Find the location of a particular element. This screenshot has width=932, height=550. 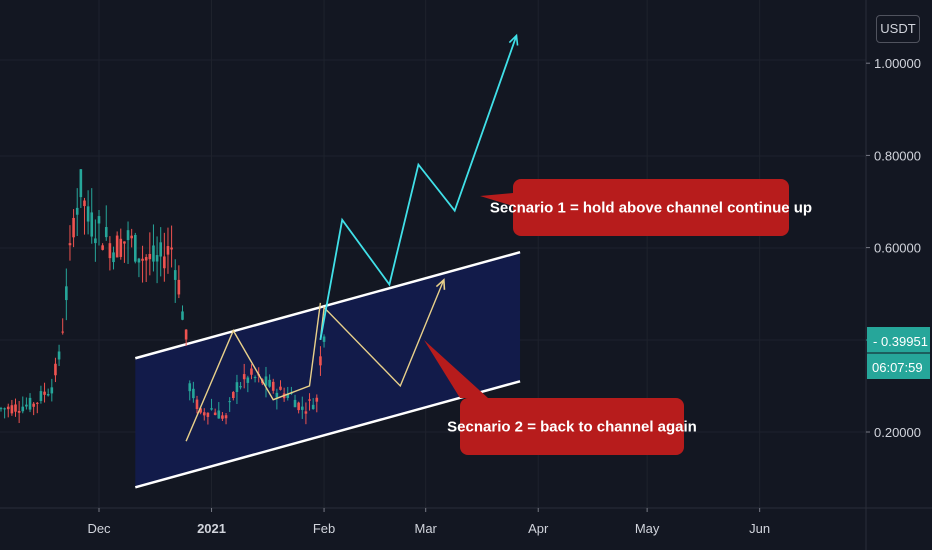

time-tick-label: May is located at coordinates (647, 528).